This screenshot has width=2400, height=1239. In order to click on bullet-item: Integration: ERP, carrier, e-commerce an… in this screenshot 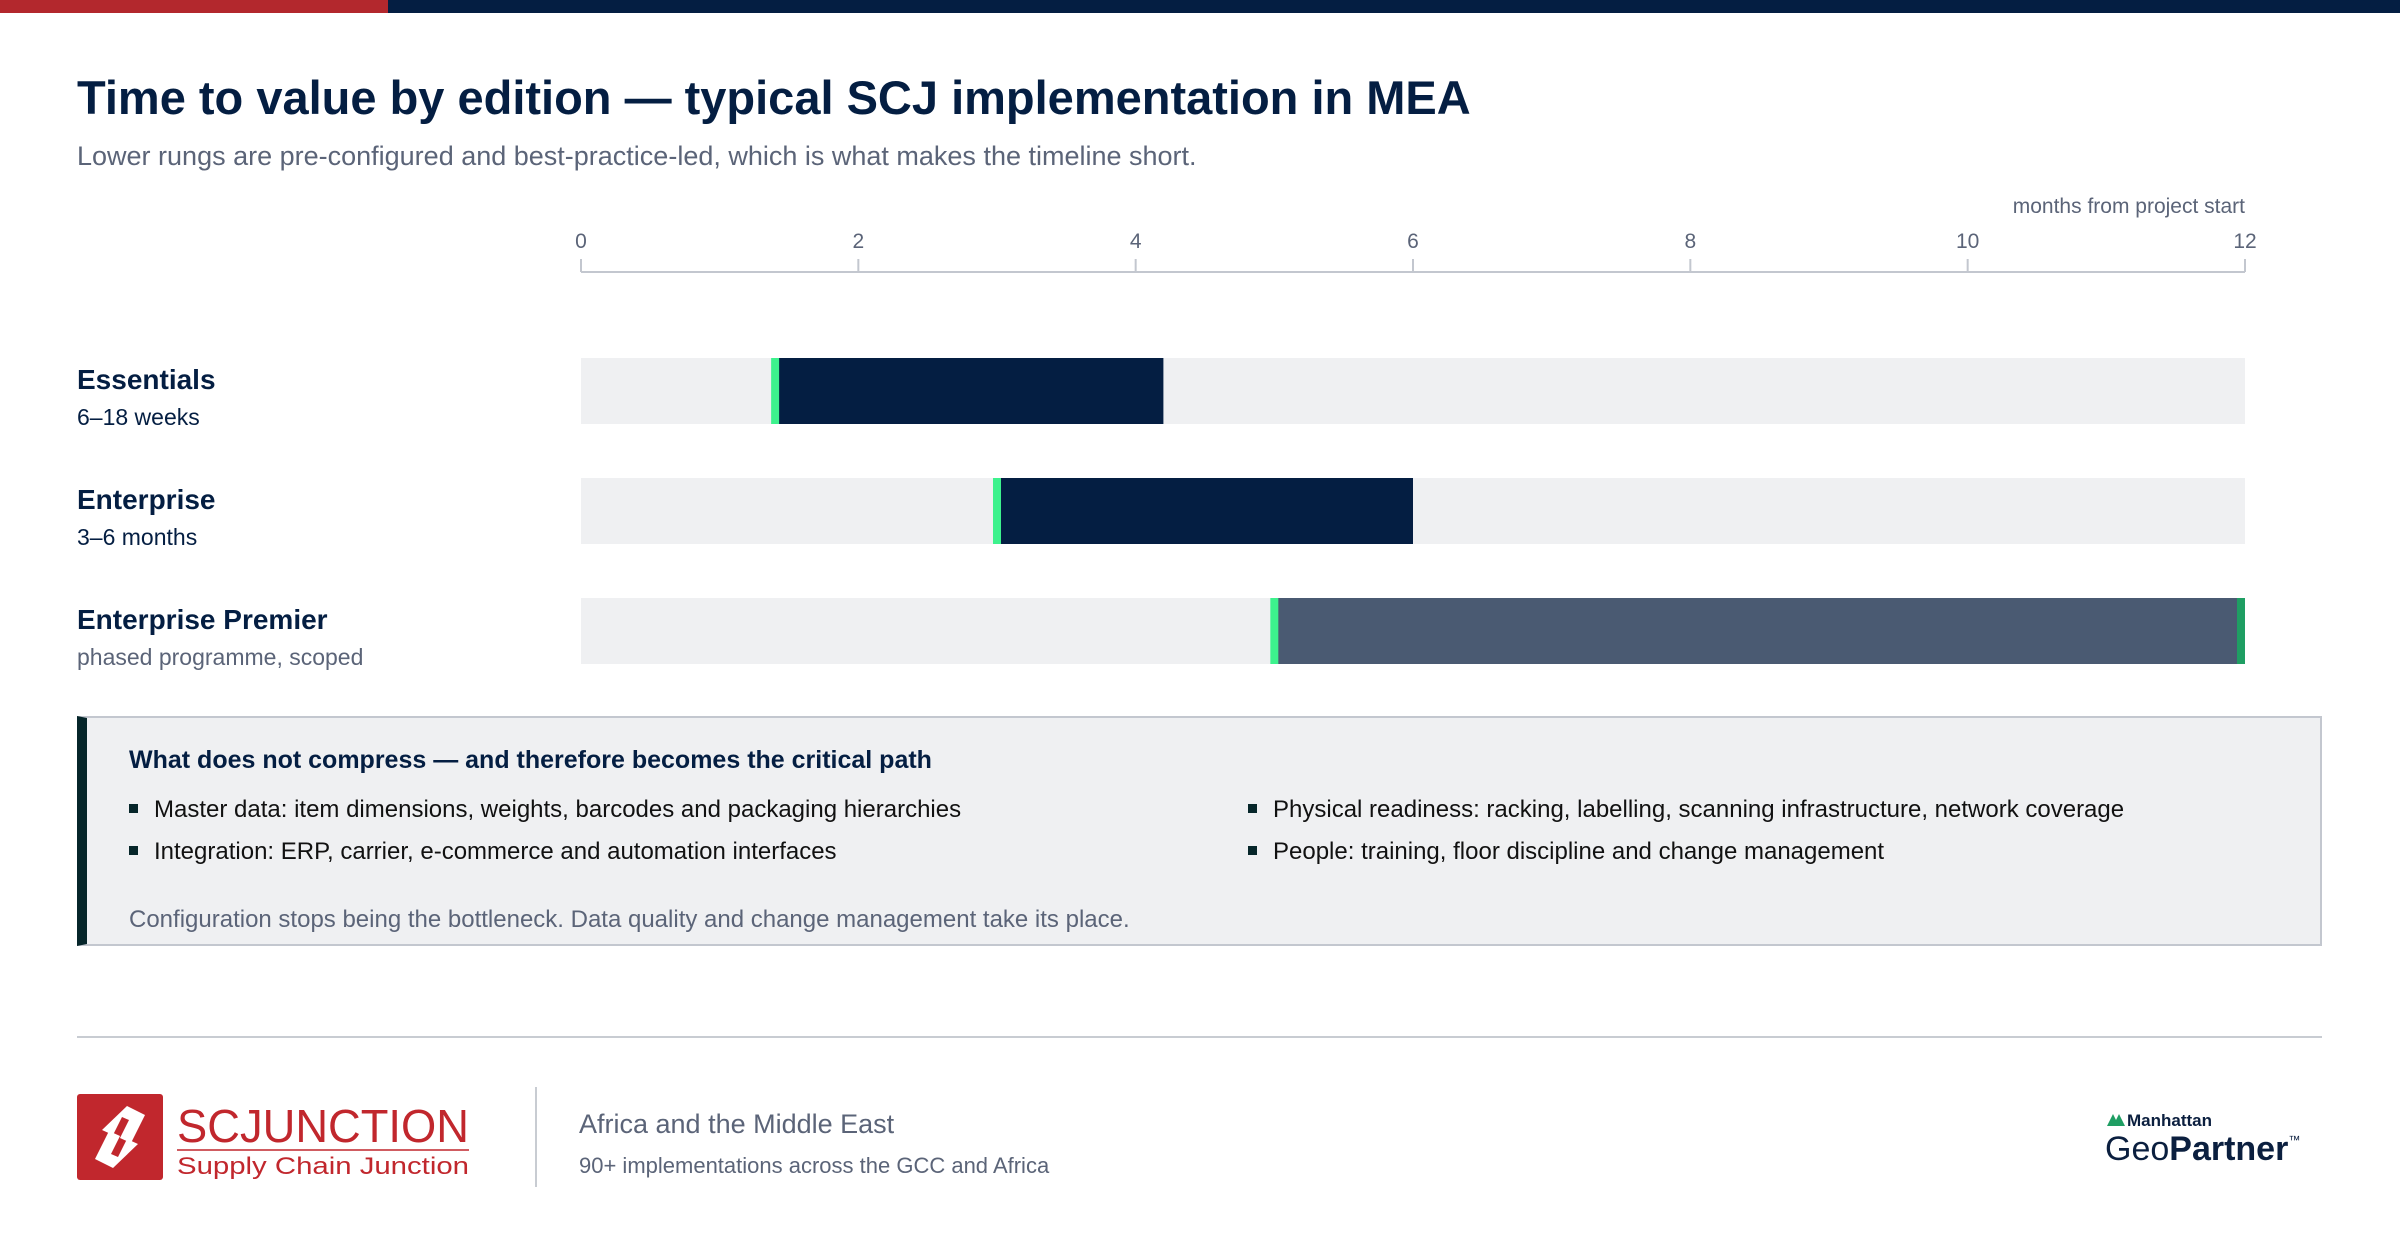, I will do `click(483, 852)`.